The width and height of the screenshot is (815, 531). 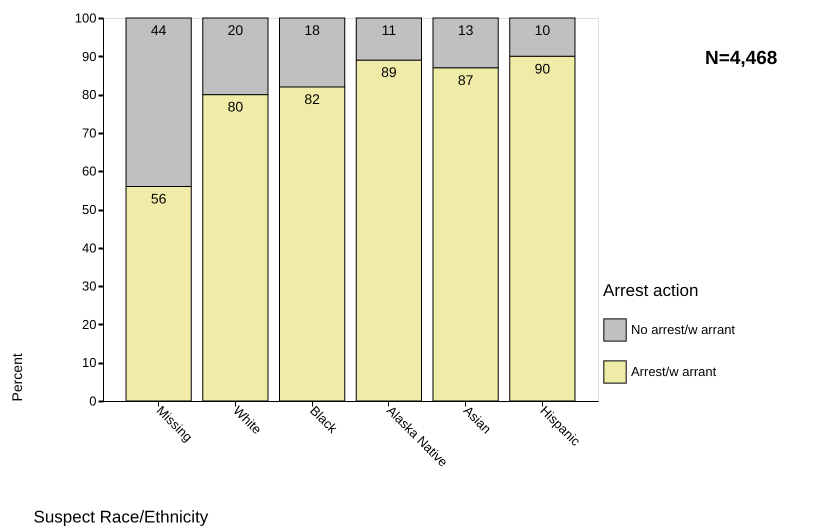 I want to click on y-tick-label: 90, so click(x=89, y=56).